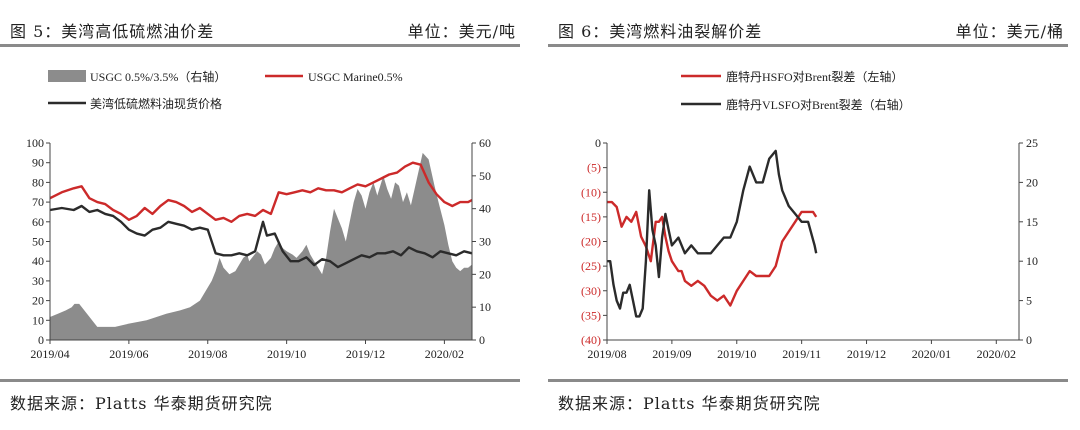  I want to click on fig5-x-tick-label: 2020/02, so click(444, 354).